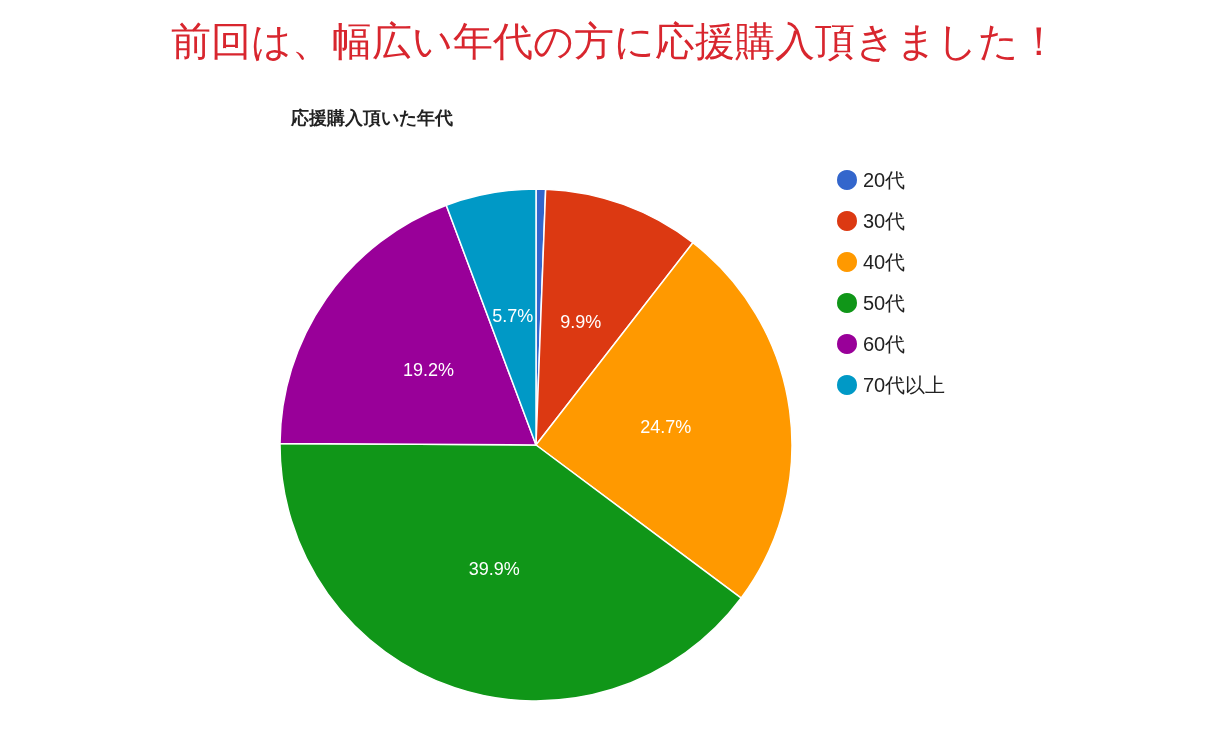  Describe the element at coordinates (371, 118) in the screenshot. I see `chart-subtitle: 応援購入頂いた年代` at that location.